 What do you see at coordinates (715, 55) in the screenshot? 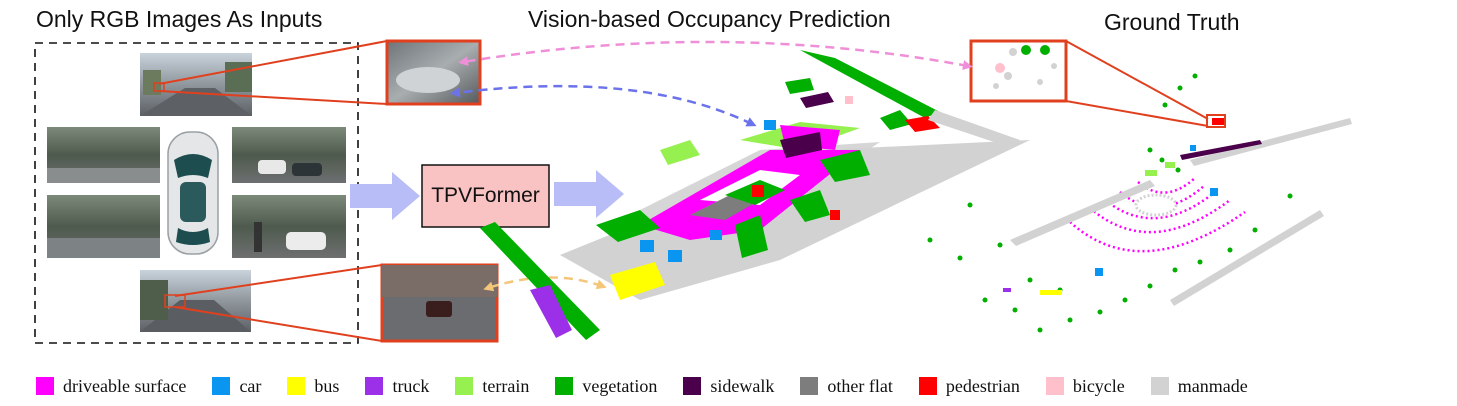
I see `correspondence-arrow-pink` at bounding box center [715, 55].